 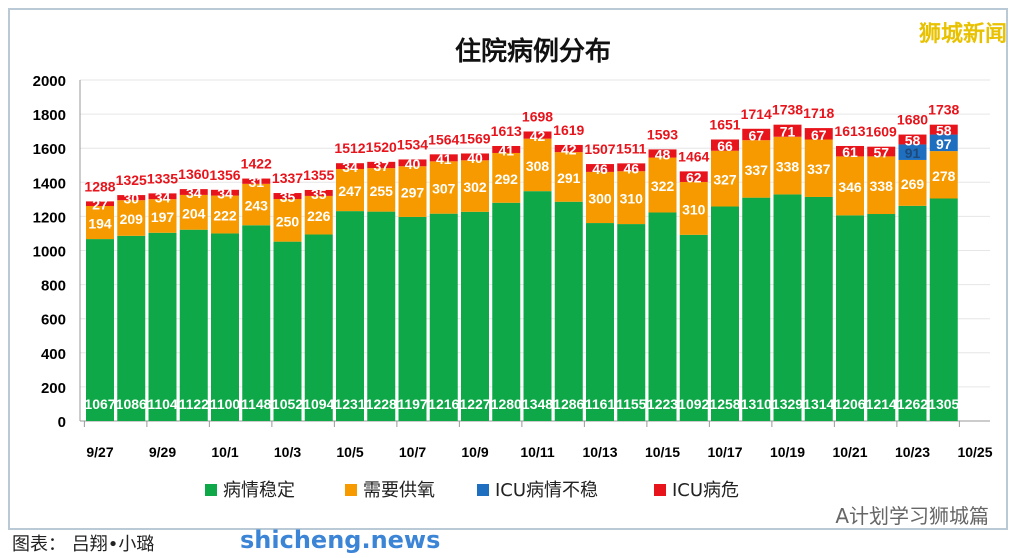 I want to click on total-label: 1718, so click(x=818, y=113).